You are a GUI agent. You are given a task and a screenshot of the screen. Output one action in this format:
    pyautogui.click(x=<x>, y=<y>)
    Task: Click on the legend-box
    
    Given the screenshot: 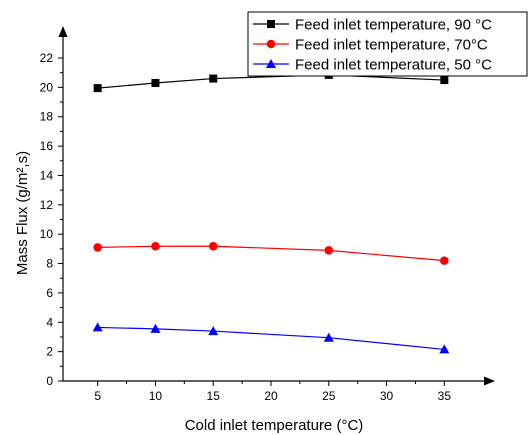 What is the action you would take?
    pyautogui.click(x=387, y=44)
    